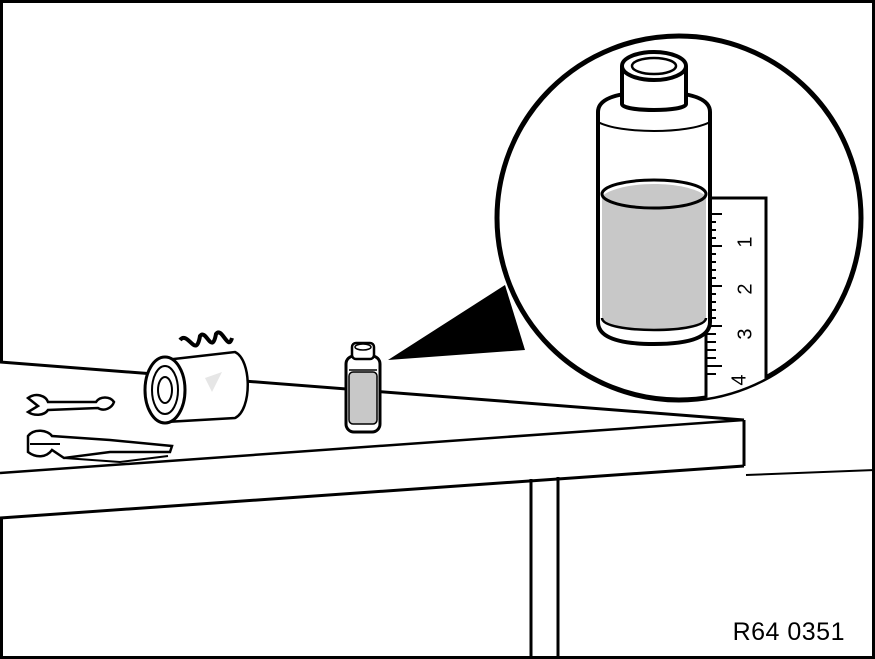  What do you see at coordinates (196, 377) in the screenshot?
I see `compressor-icon` at bounding box center [196, 377].